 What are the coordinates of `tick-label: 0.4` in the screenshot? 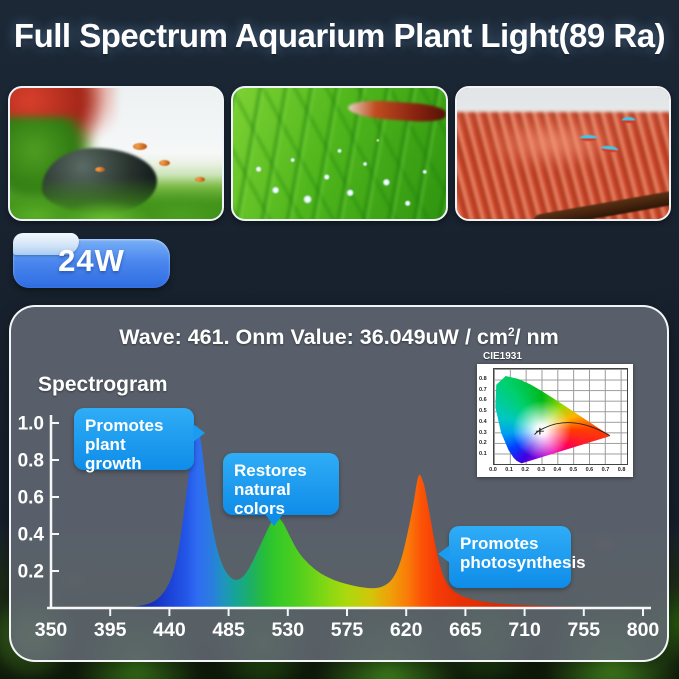 It's located at (31, 535).